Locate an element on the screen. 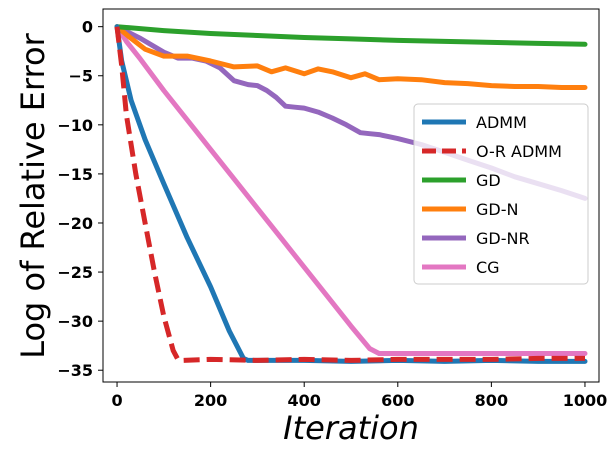  x-tick-label: 1000 is located at coordinates (585, 400).